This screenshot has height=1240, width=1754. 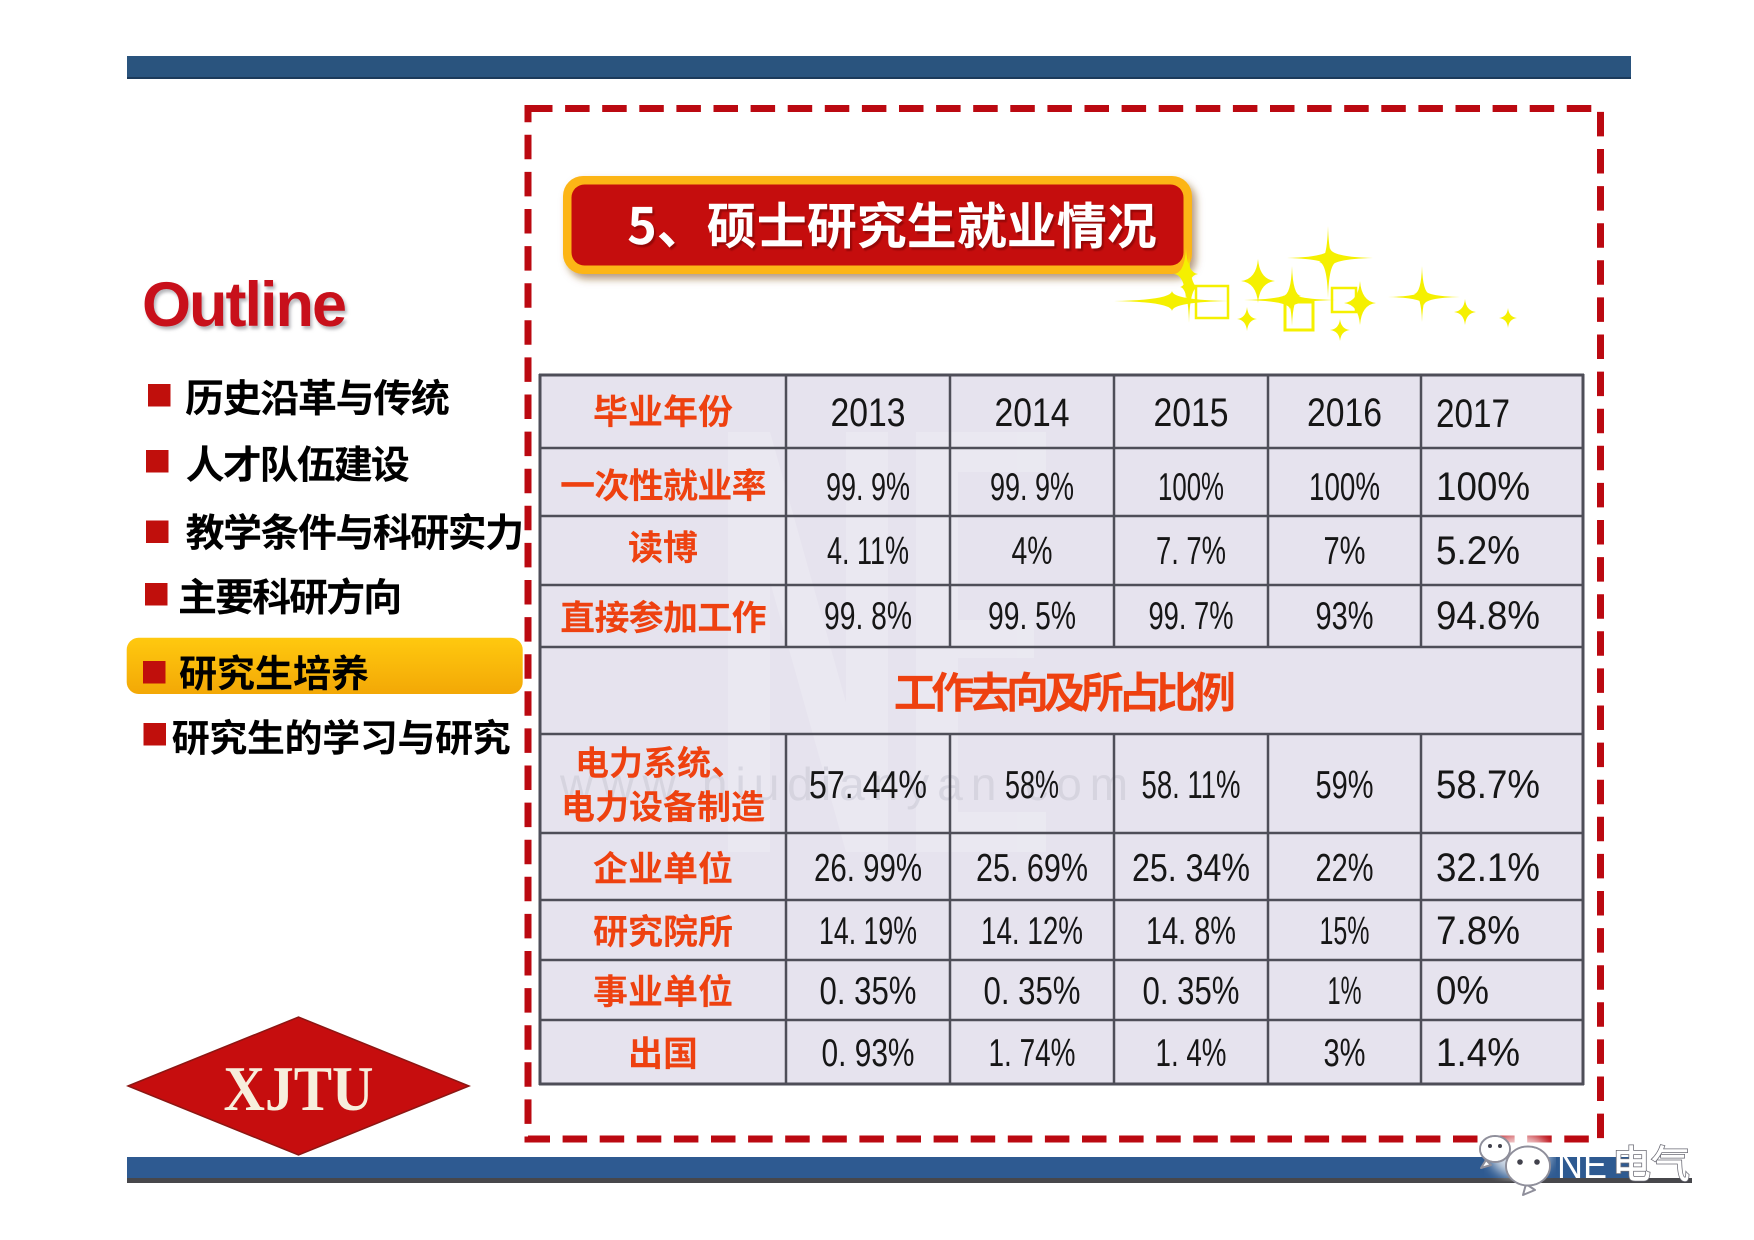 What do you see at coordinates (1345, 931) in the screenshot?
I see `svg-text: 15%` at bounding box center [1345, 931].